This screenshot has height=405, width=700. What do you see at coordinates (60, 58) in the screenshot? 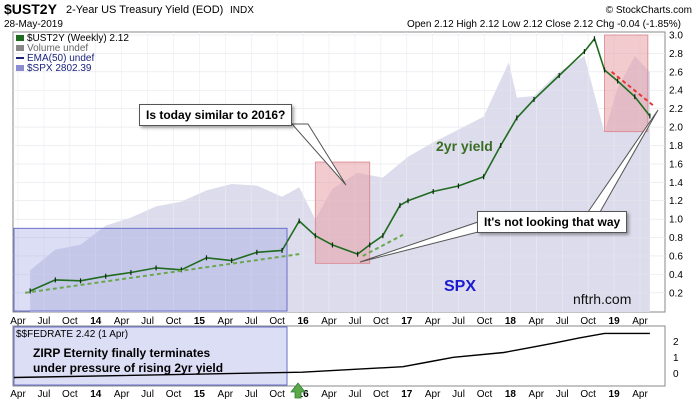
I see `legend-ema: EMA(50) undef` at bounding box center [60, 58].